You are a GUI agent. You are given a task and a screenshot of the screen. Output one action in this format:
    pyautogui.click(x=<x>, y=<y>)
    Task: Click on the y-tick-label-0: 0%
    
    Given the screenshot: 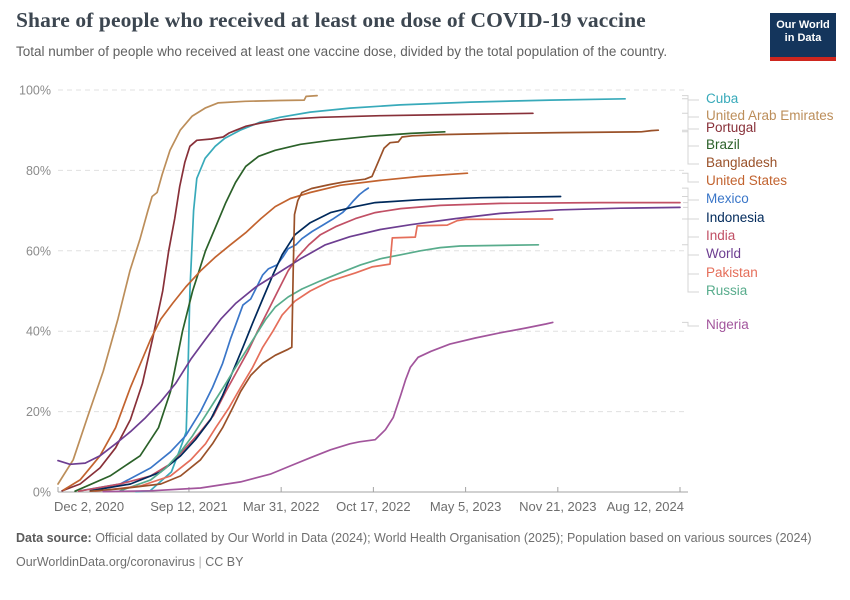 What is the action you would take?
    pyautogui.click(x=42, y=493)
    